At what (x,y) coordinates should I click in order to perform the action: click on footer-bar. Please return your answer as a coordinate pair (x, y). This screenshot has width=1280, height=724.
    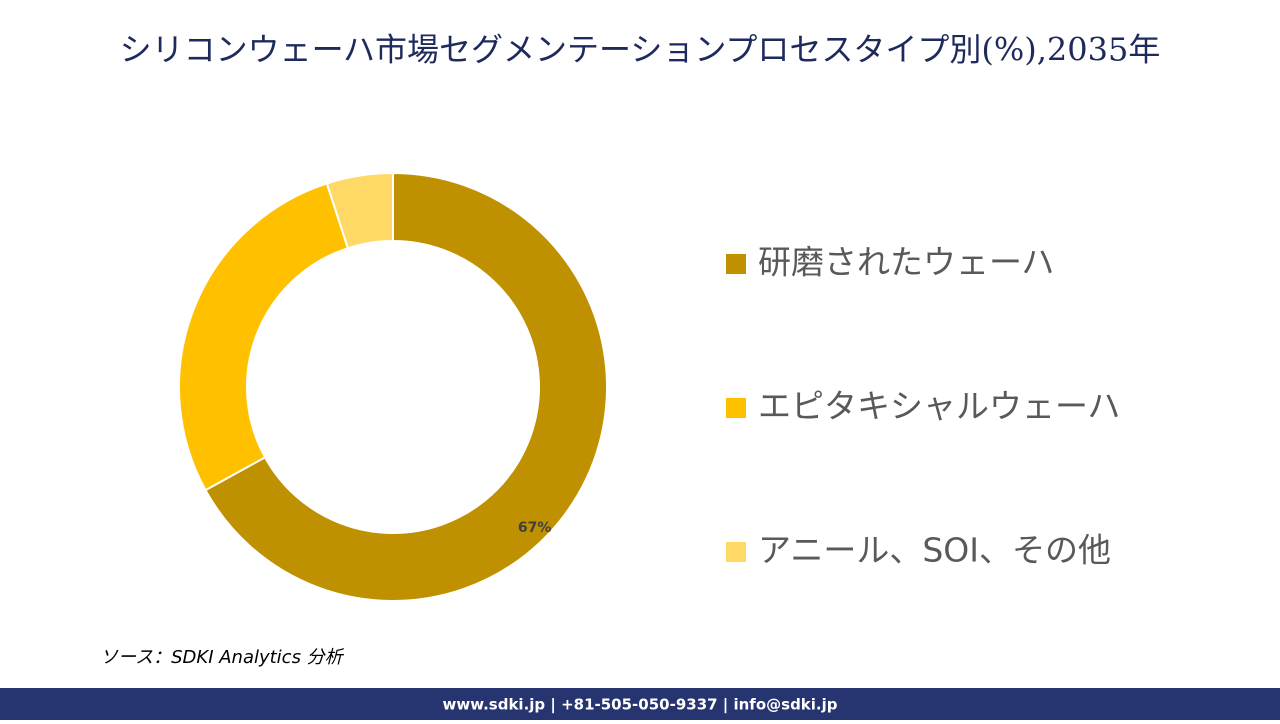
    Looking at the image, I should click on (640, 704).